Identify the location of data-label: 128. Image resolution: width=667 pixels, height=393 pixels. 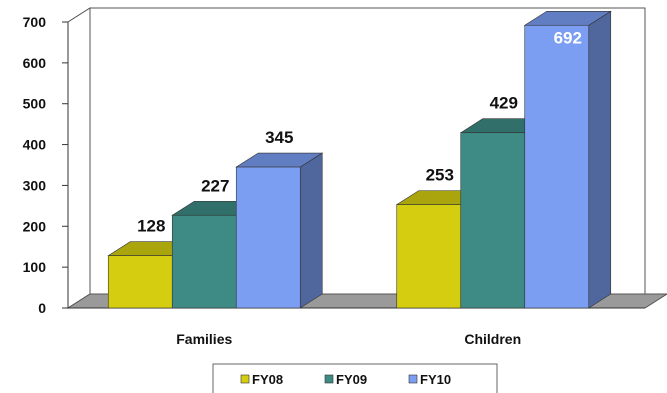
(151, 226).